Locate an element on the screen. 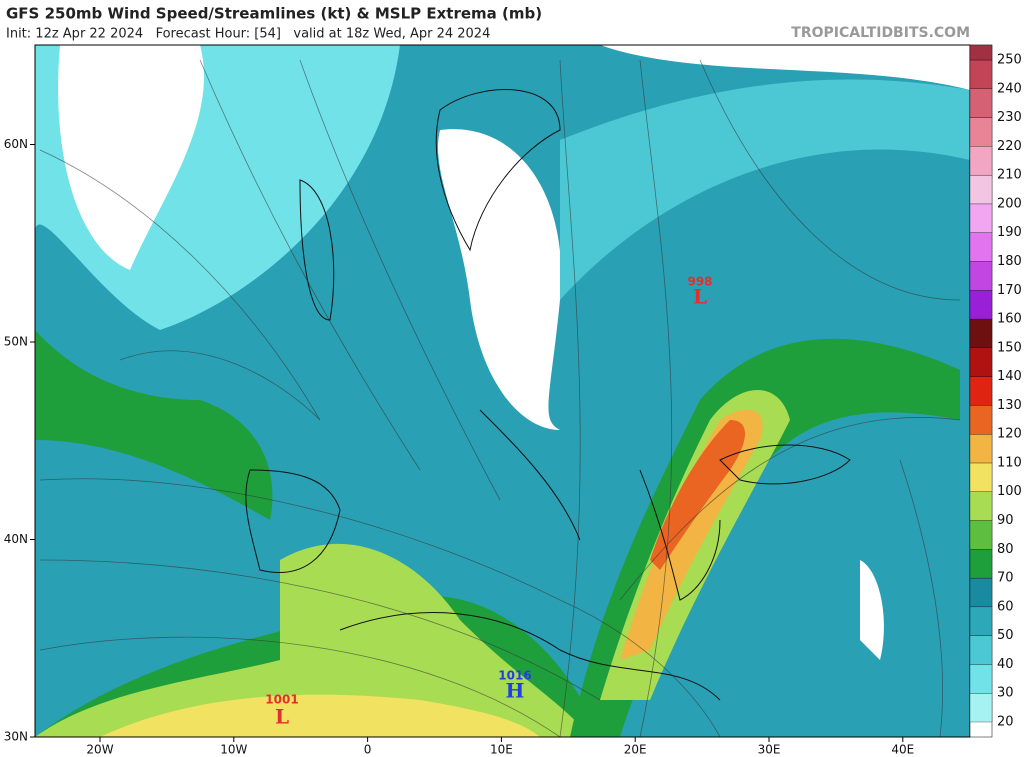  colorbar-label: 170 is located at coordinates (1009, 290).